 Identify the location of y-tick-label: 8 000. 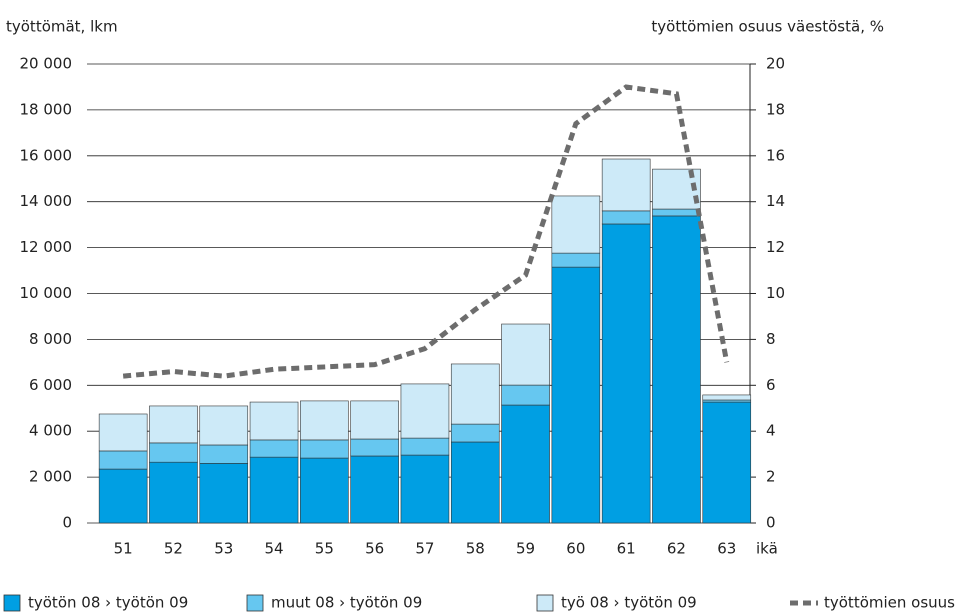
(50, 339).